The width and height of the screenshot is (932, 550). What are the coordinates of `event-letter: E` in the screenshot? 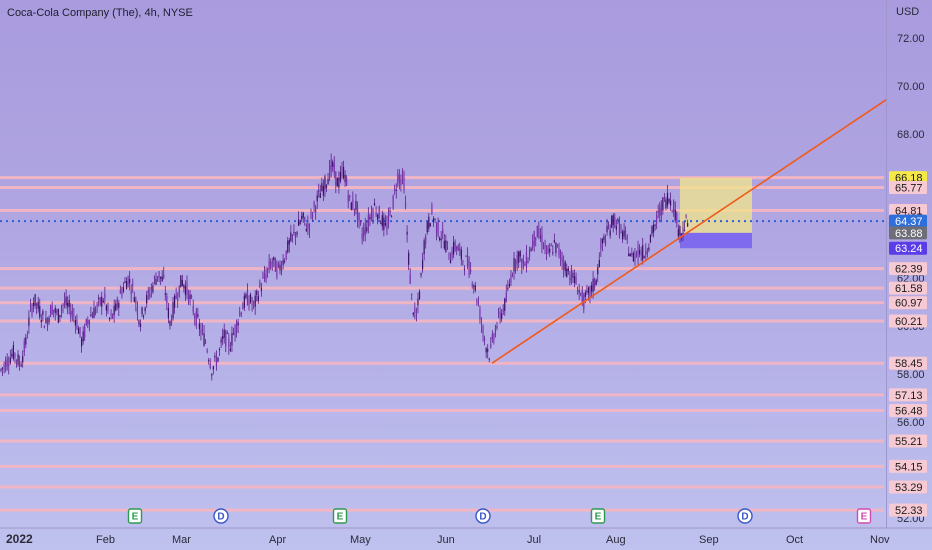 It's located at (340, 517).